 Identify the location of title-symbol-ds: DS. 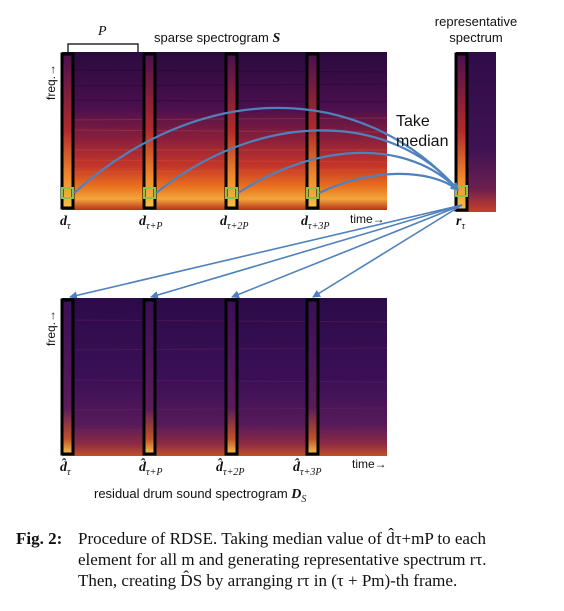
(299, 496).